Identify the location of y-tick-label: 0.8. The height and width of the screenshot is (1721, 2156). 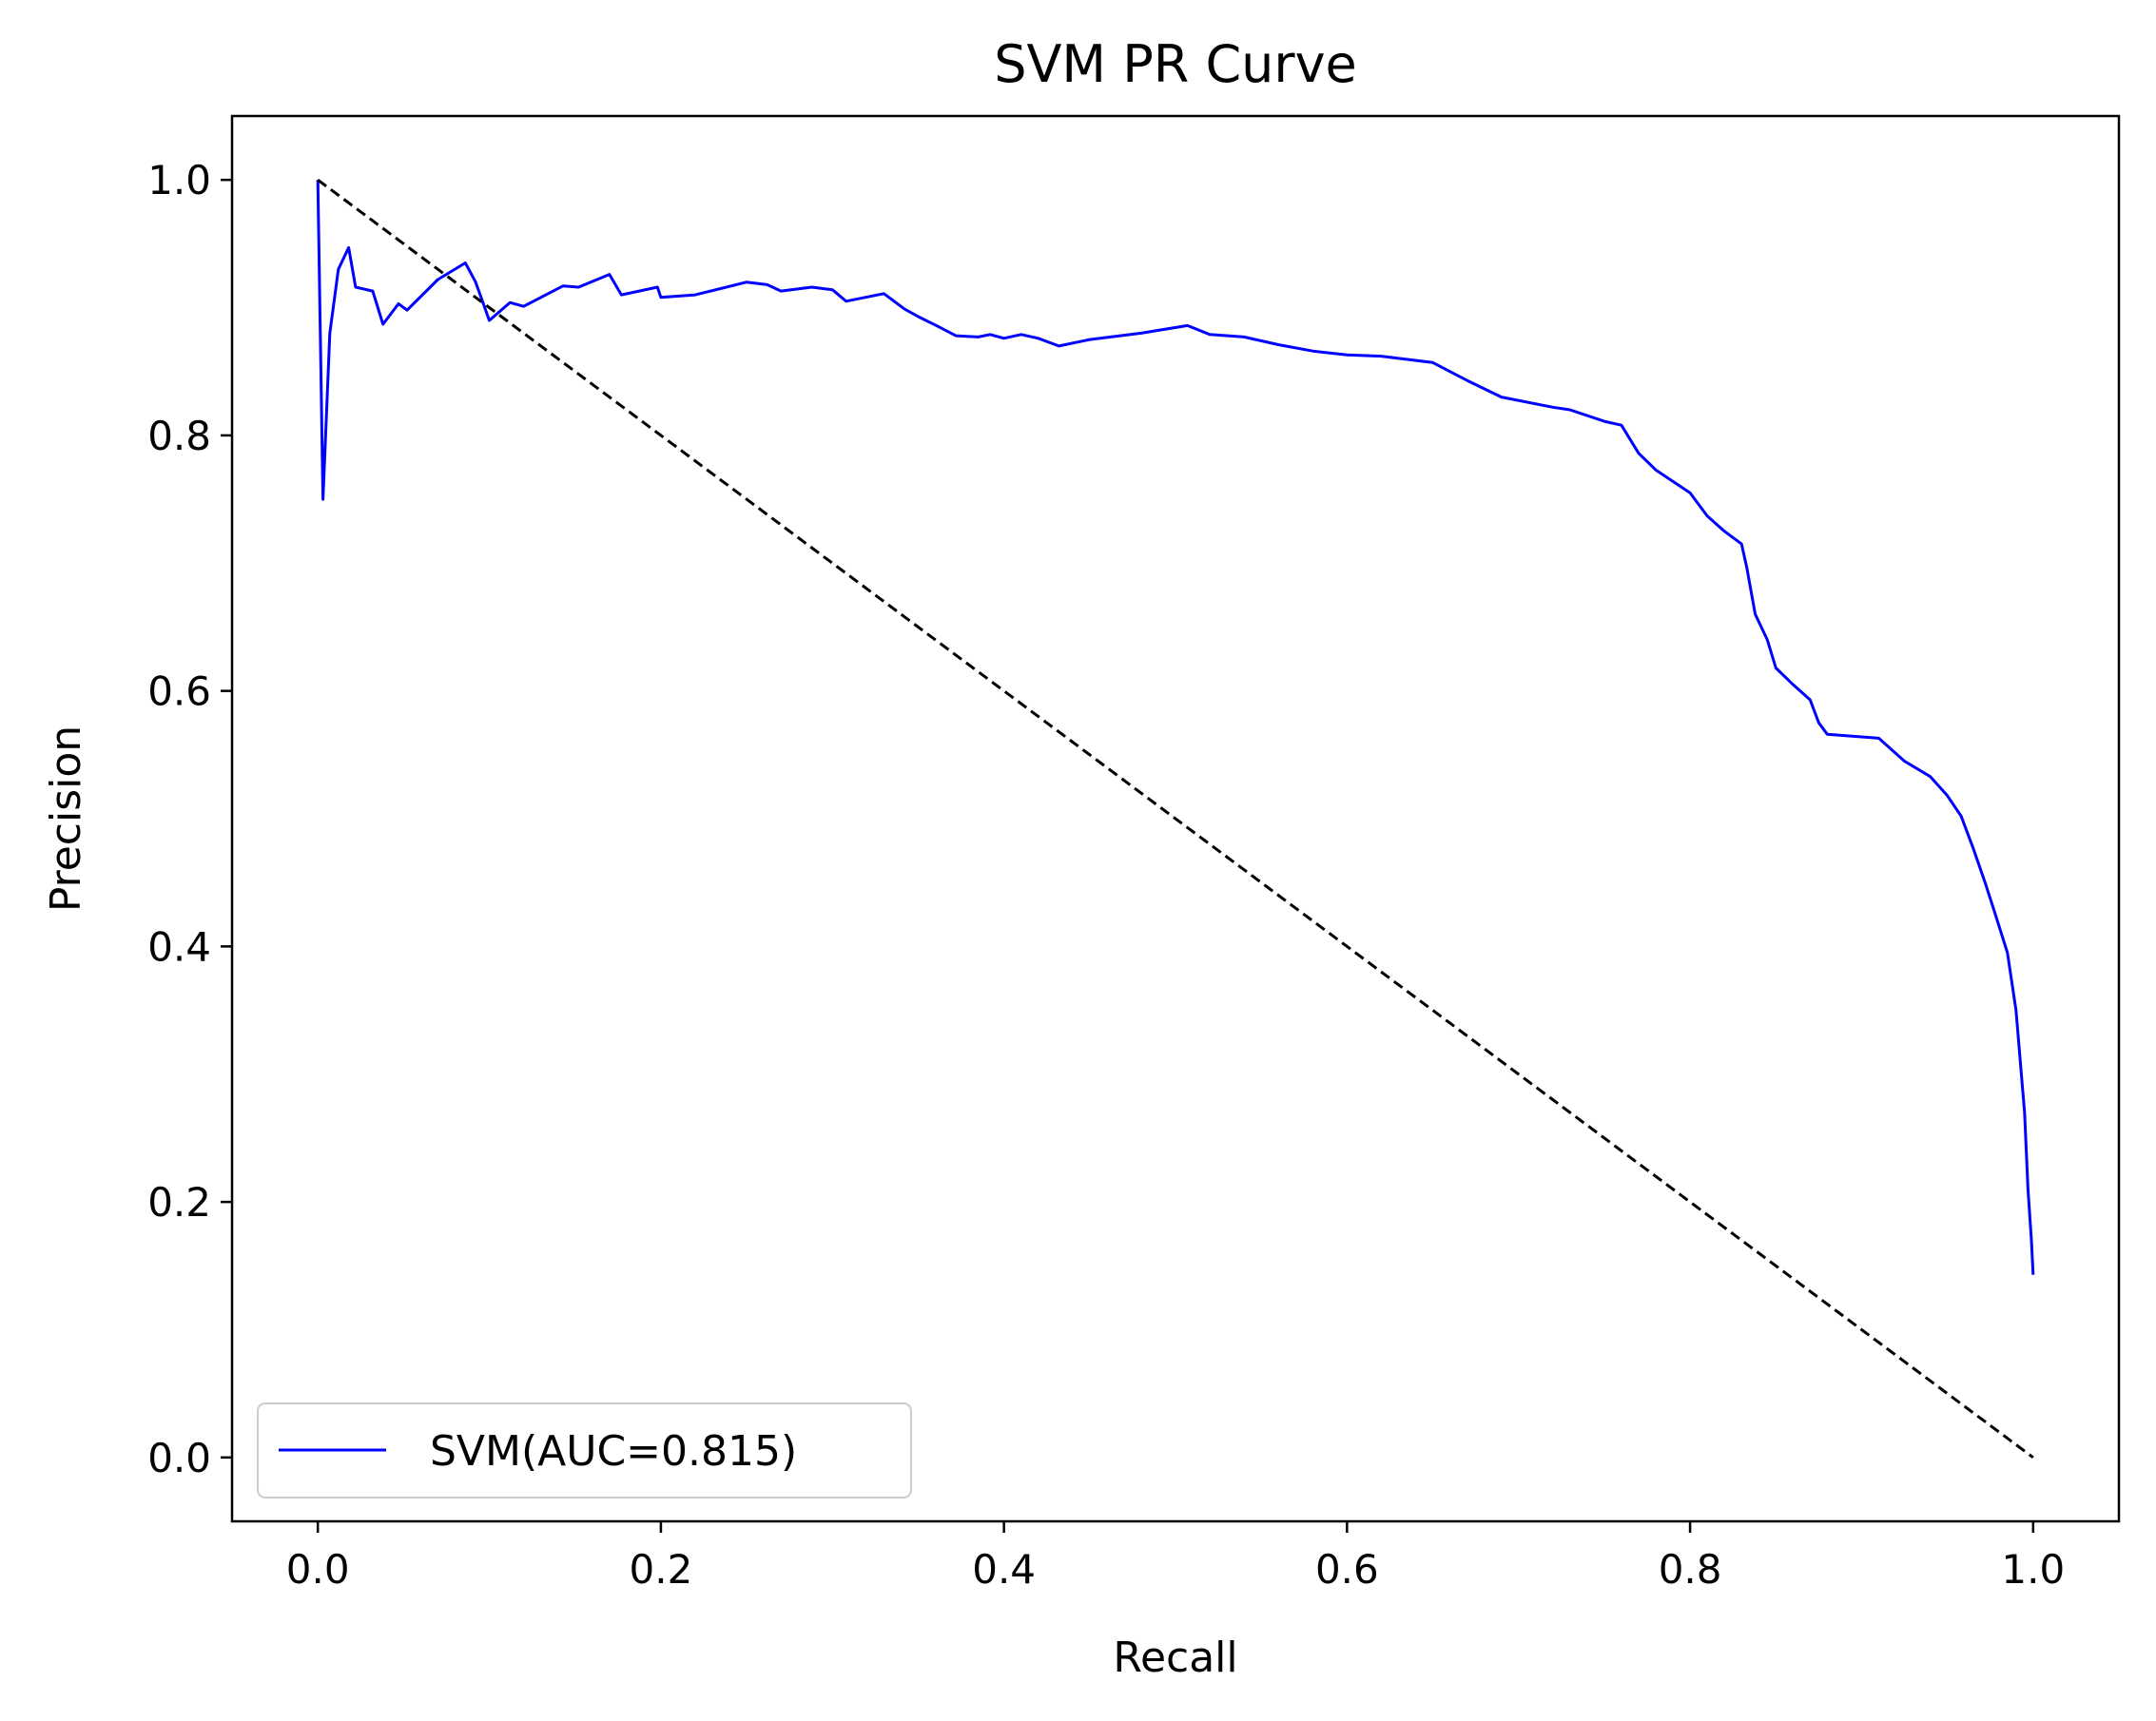
(179, 436).